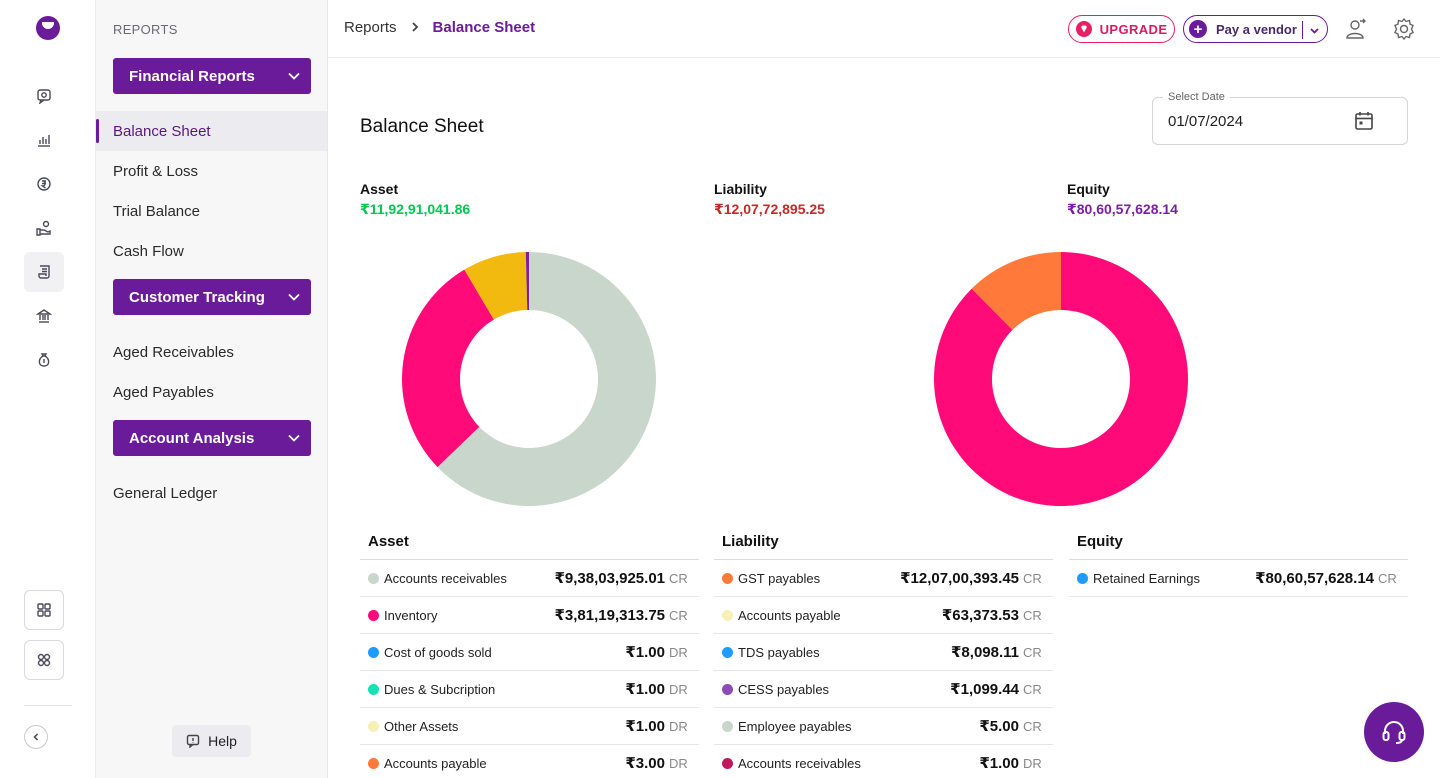  I want to click on report-icon, so click(44, 272).